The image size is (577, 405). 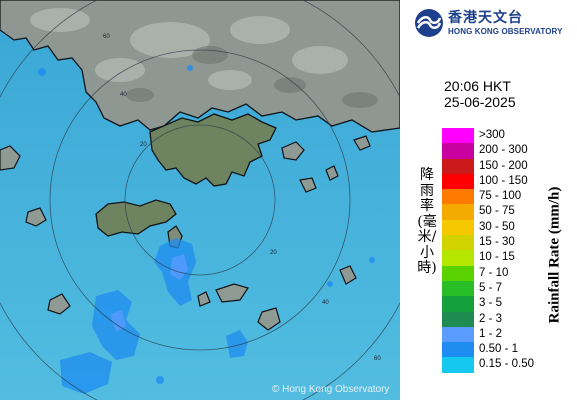 I want to click on legend-label: 10 - 15, so click(x=497, y=257).